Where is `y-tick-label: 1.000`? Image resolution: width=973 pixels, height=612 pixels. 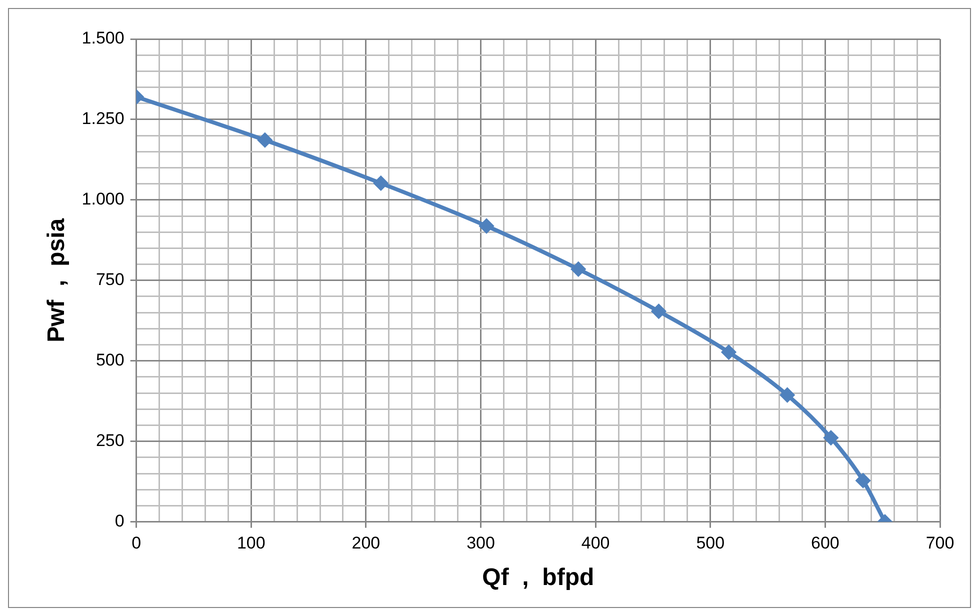
y-tick-label: 1.000 is located at coordinates (103, 199).